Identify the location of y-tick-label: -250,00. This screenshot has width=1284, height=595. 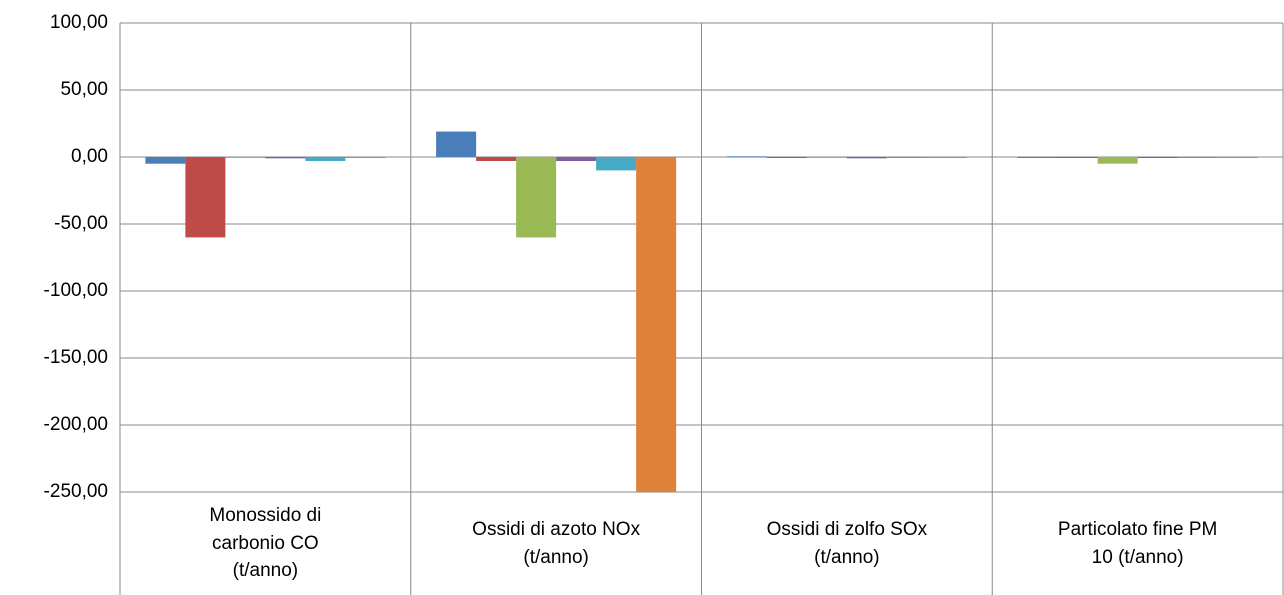
(76, 491).